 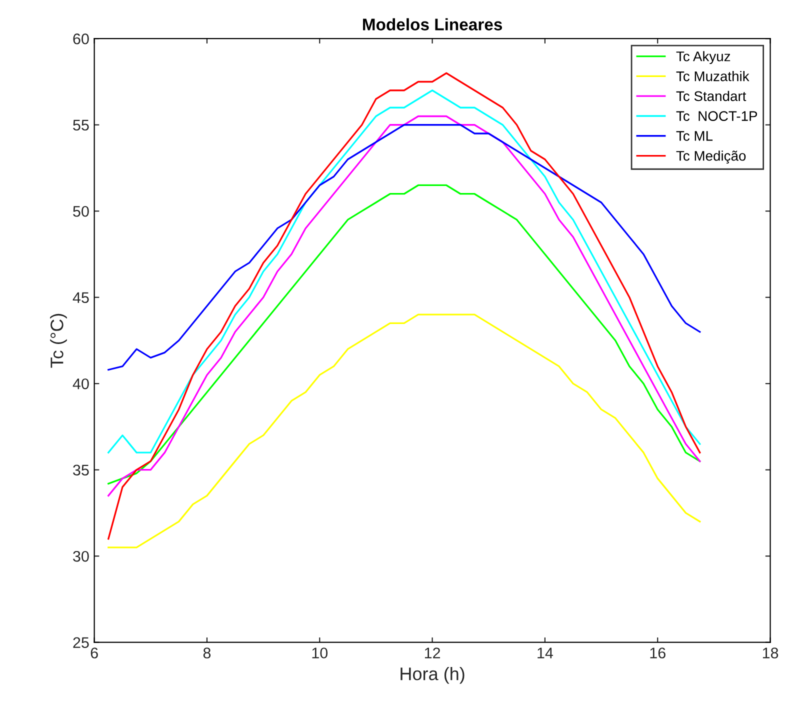 I want to click on legend-label: Tc NOCT-1P, so click(x=717, y=116).